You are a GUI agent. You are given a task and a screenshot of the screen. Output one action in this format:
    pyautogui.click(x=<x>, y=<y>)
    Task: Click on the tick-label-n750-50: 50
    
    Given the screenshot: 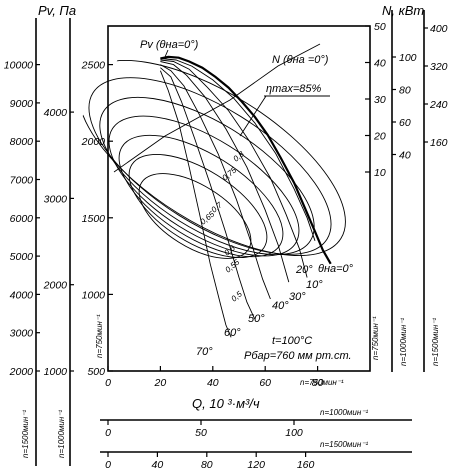 What is the action you would take?
    pyautogui.click(x=380, y=27)
    